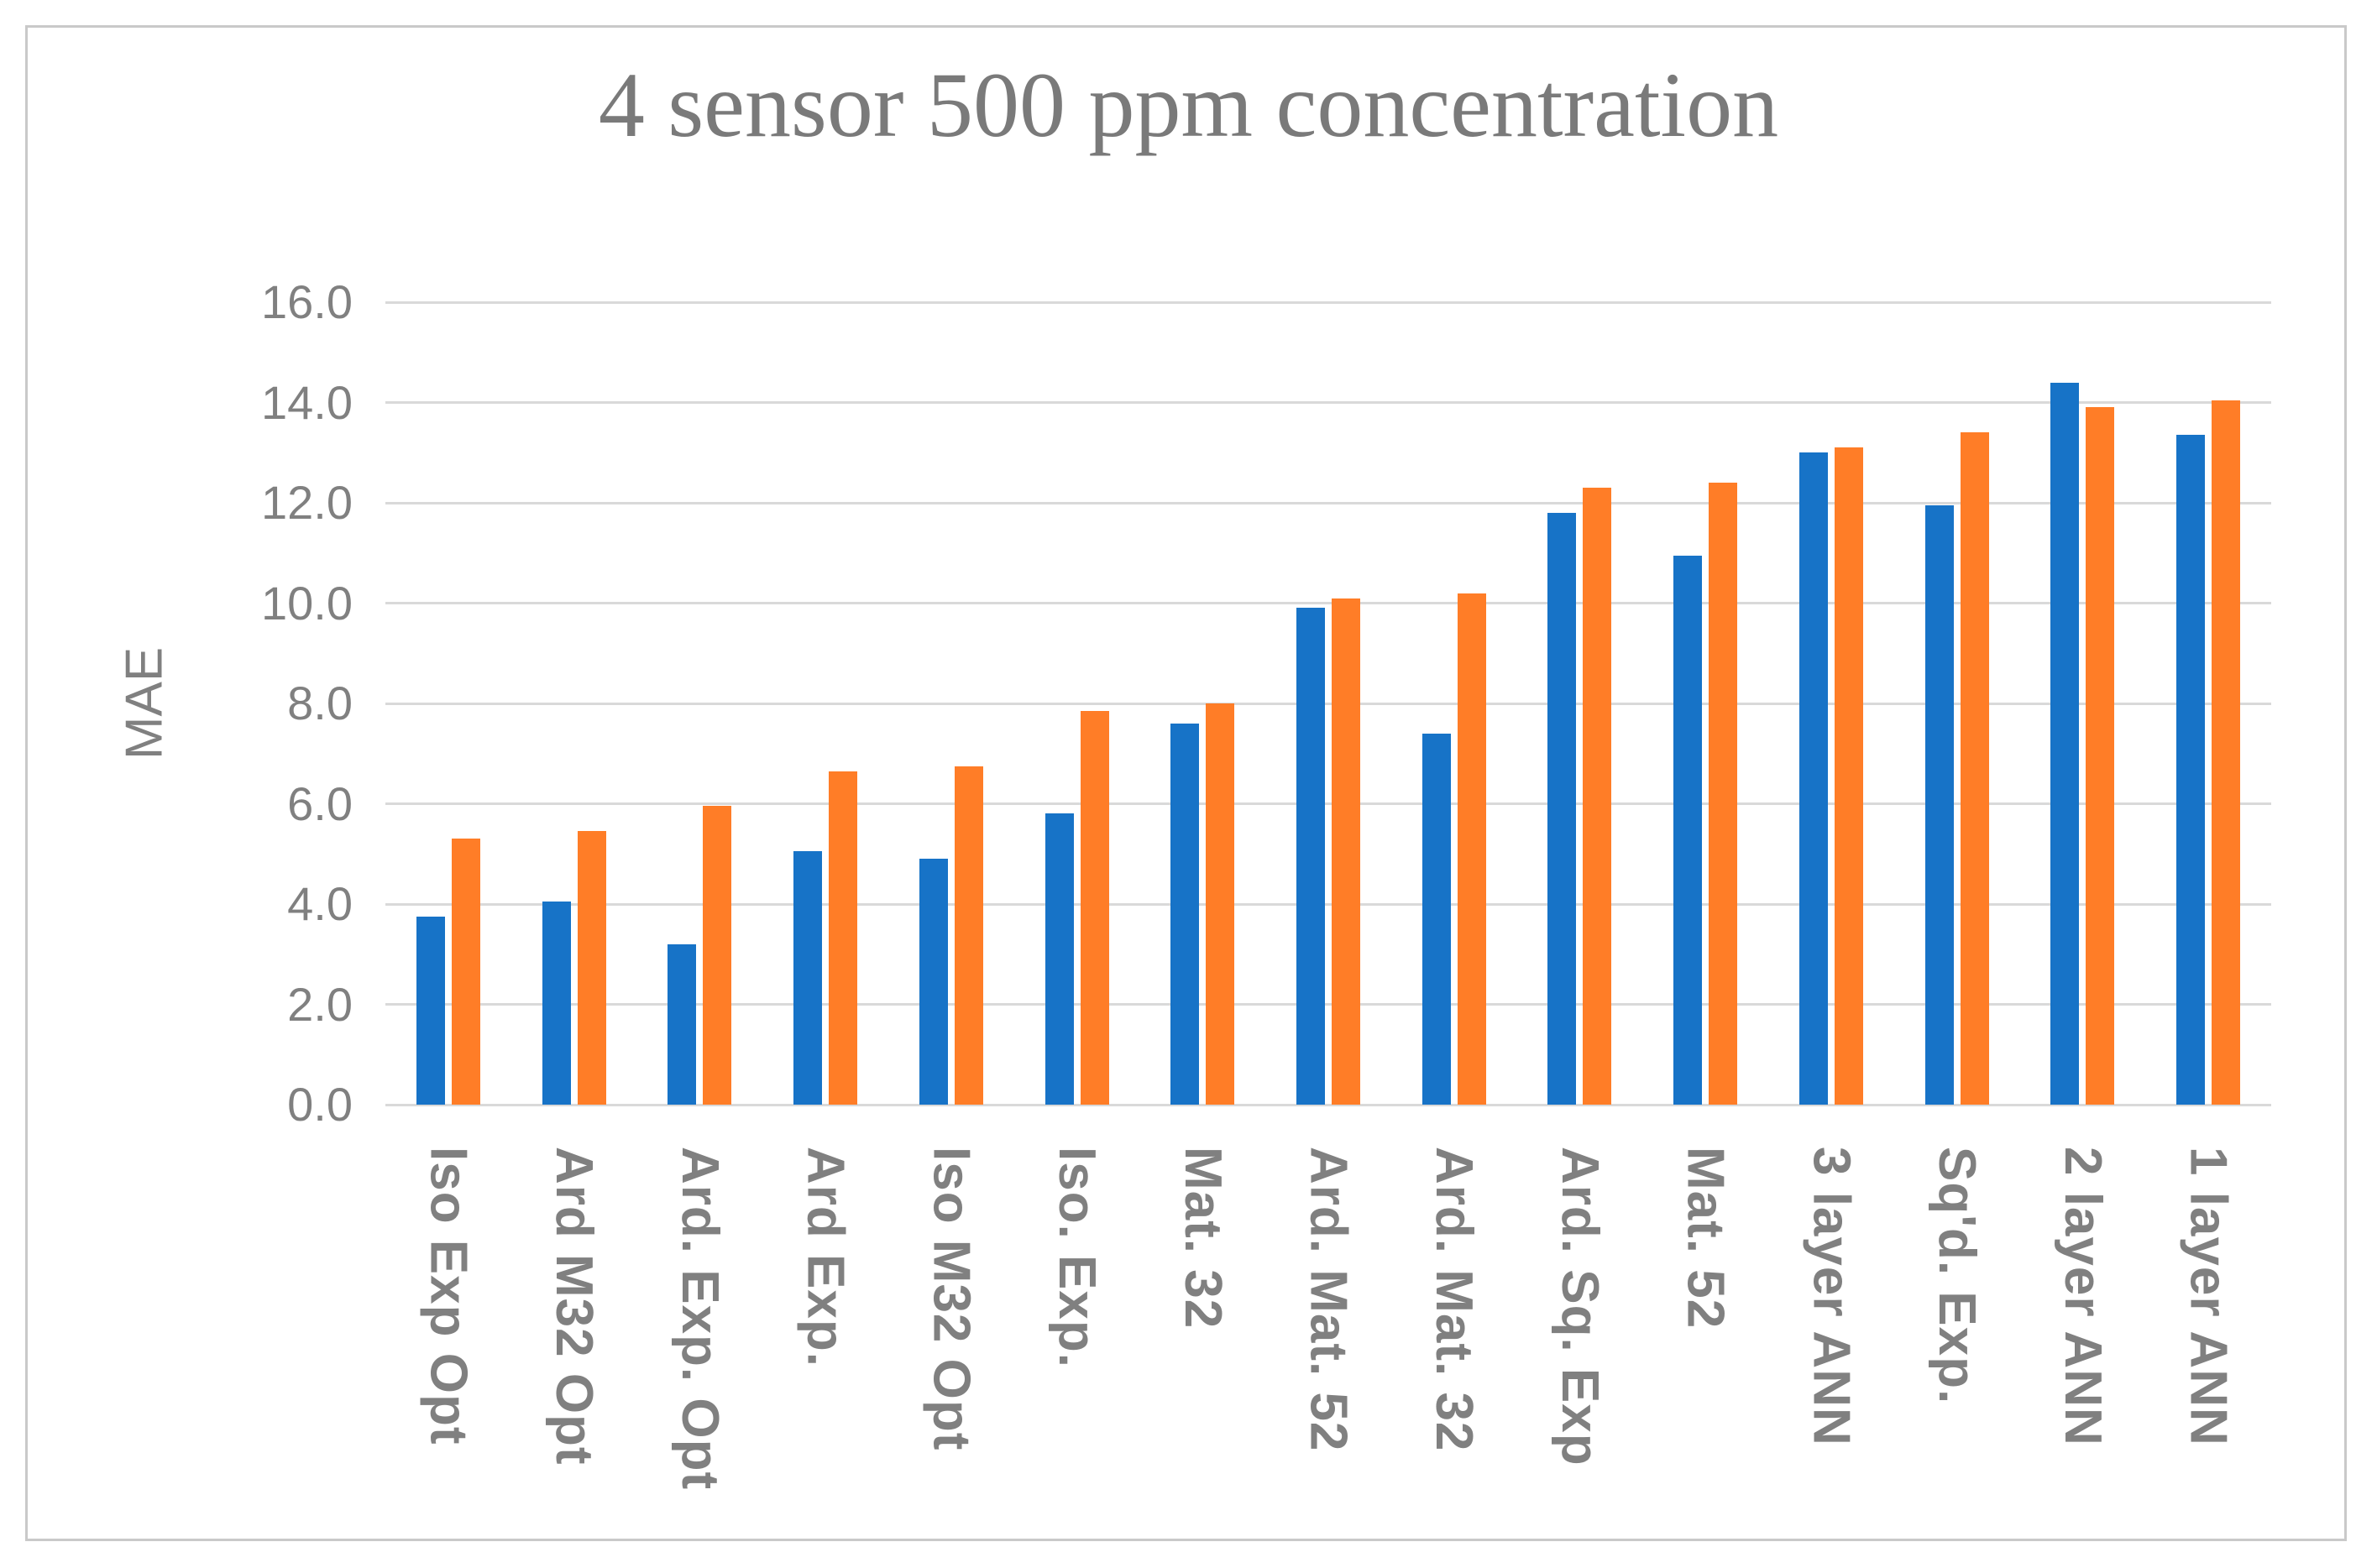 Image resolution: width=2377 pixels, height=1568 pixels. I want to click on x-category-label: Ard M32 Opt, so click(574, 1306).